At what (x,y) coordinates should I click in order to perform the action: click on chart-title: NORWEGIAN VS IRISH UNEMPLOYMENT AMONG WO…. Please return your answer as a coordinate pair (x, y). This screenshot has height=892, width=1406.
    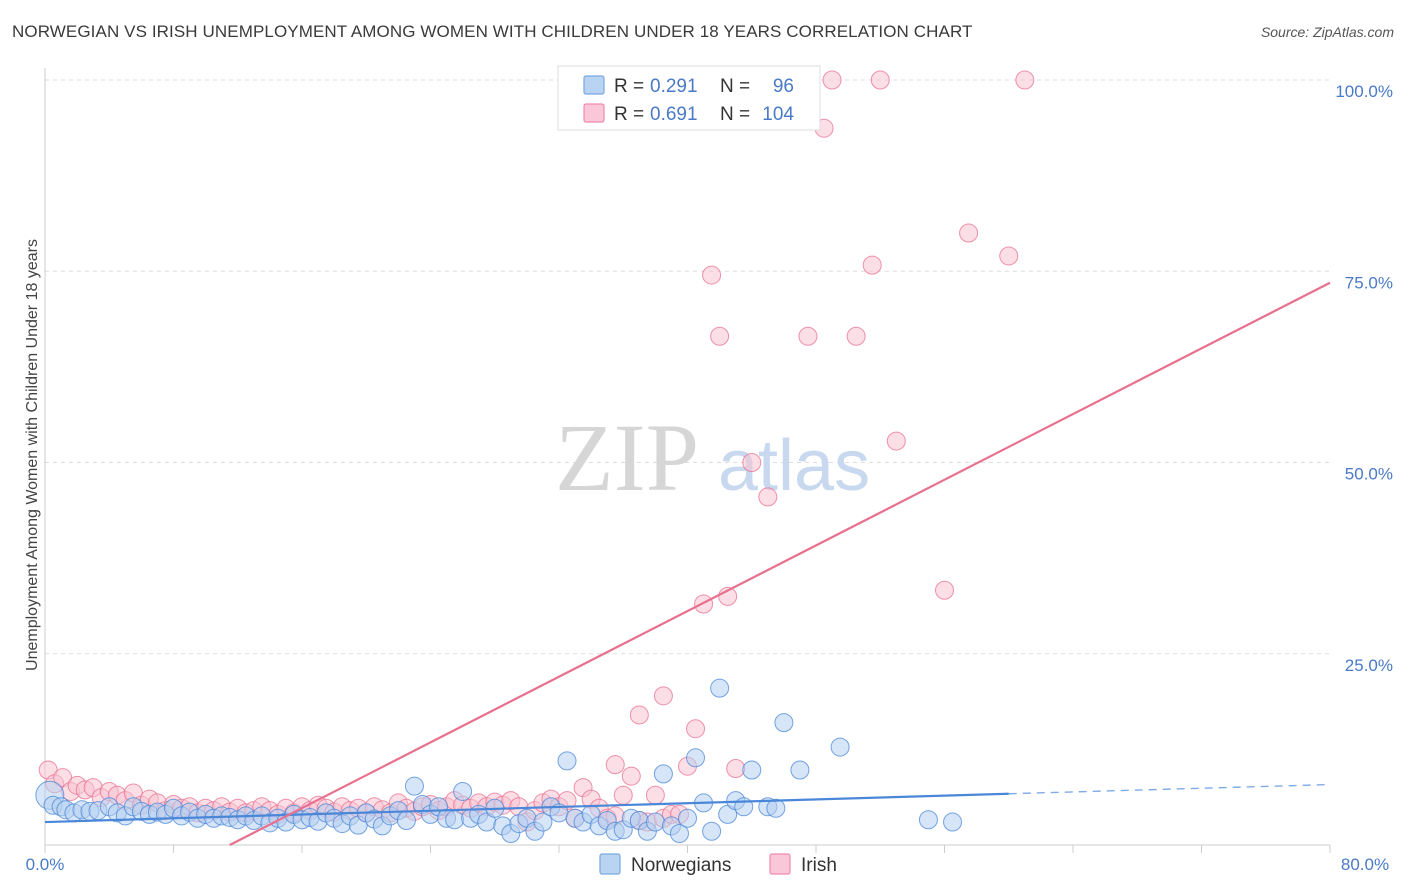
    Looking at the image, I should click on (492, 31).